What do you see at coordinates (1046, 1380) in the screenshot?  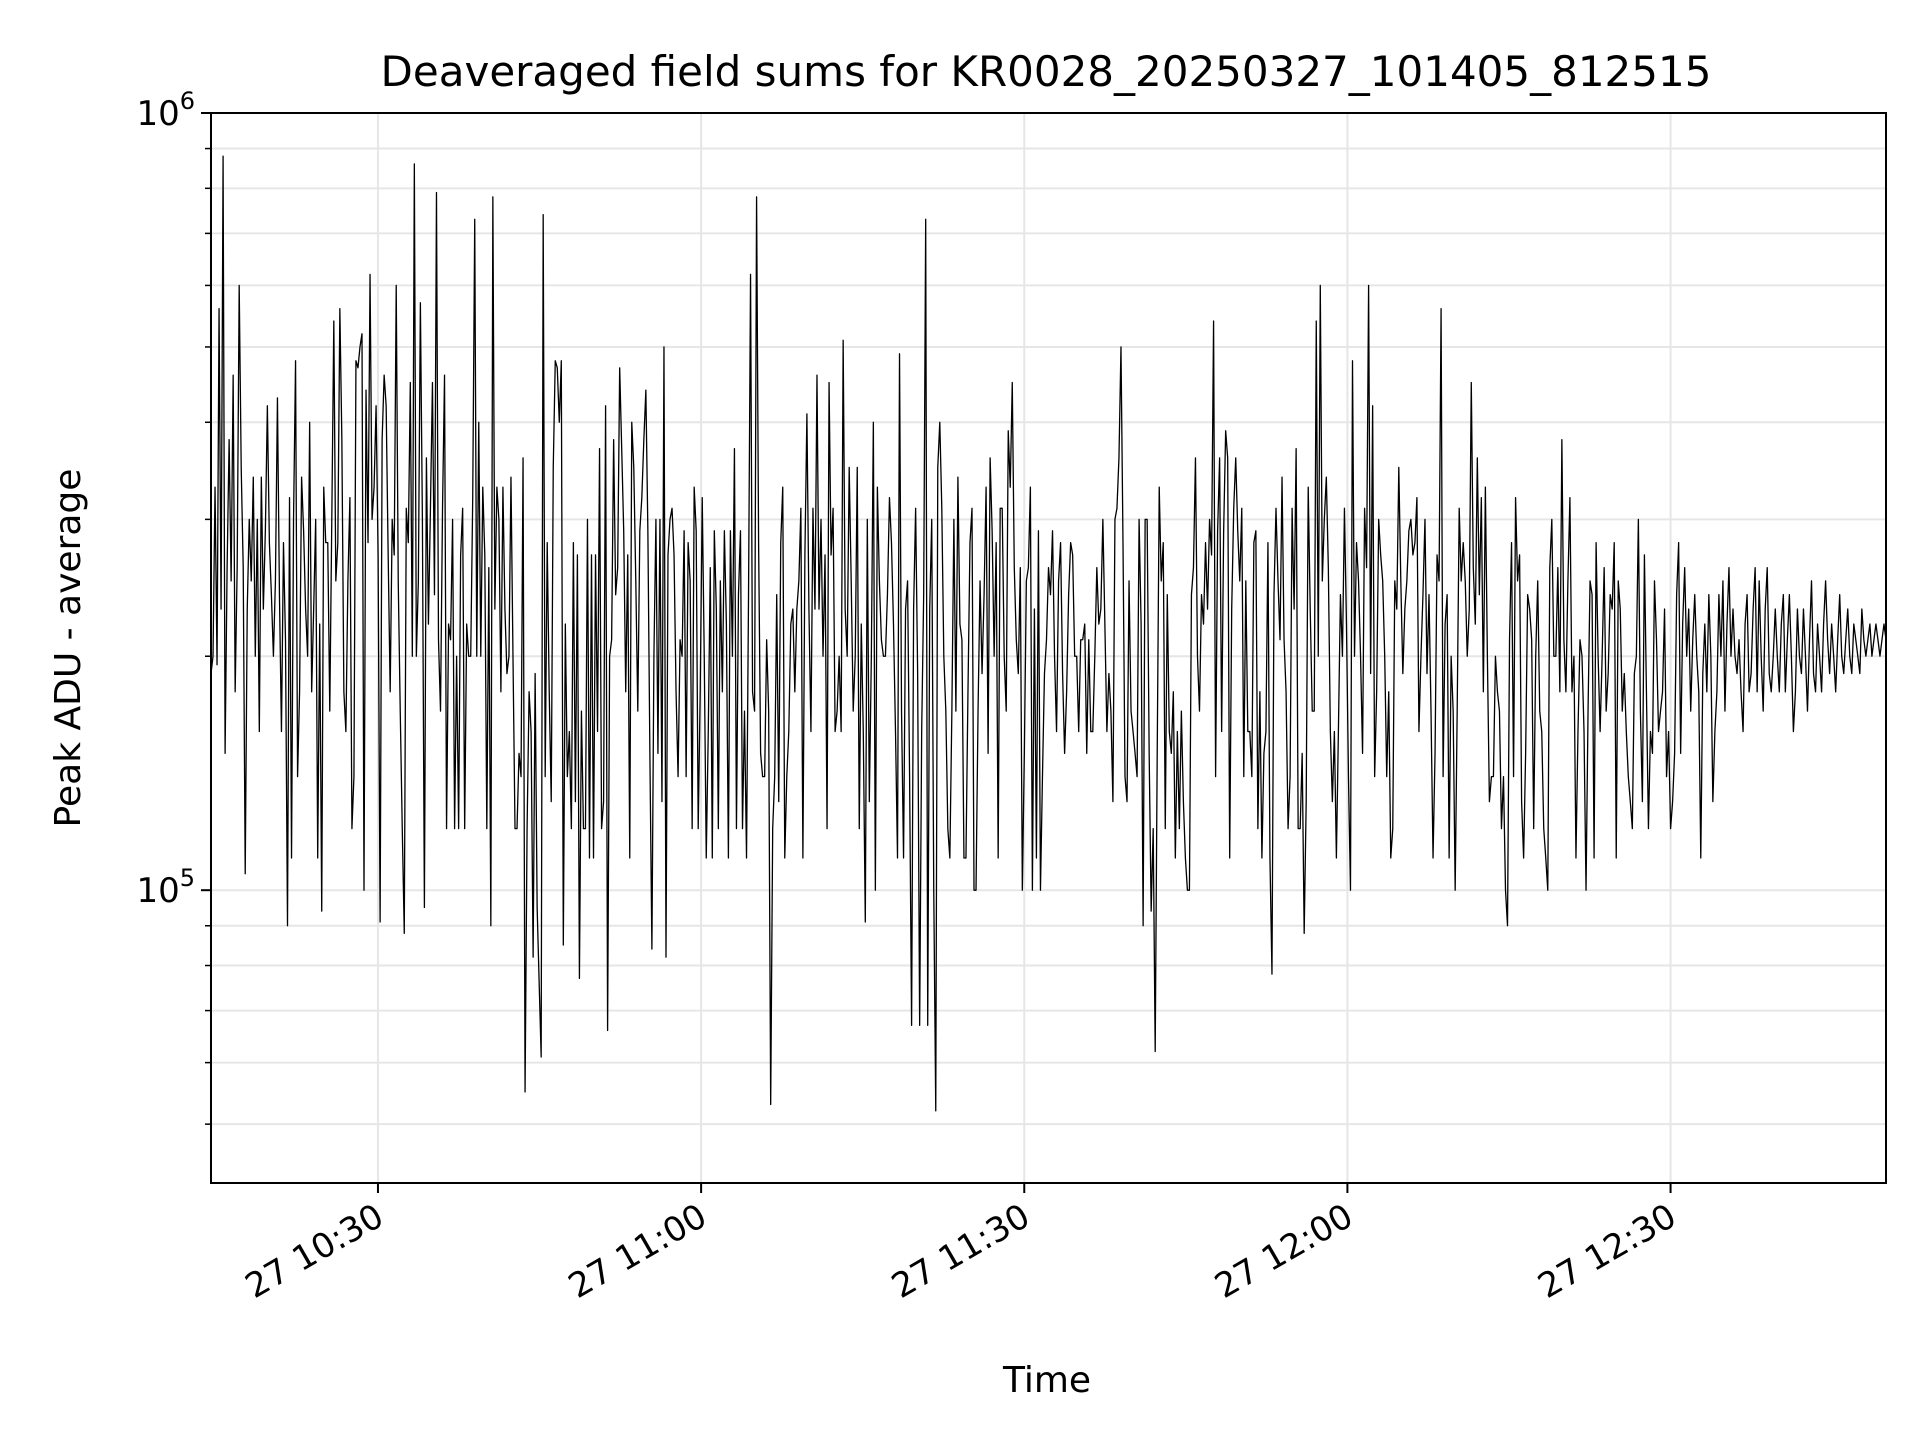 I see `x-axis-label: Time` at bounding box center [1046, 1380].